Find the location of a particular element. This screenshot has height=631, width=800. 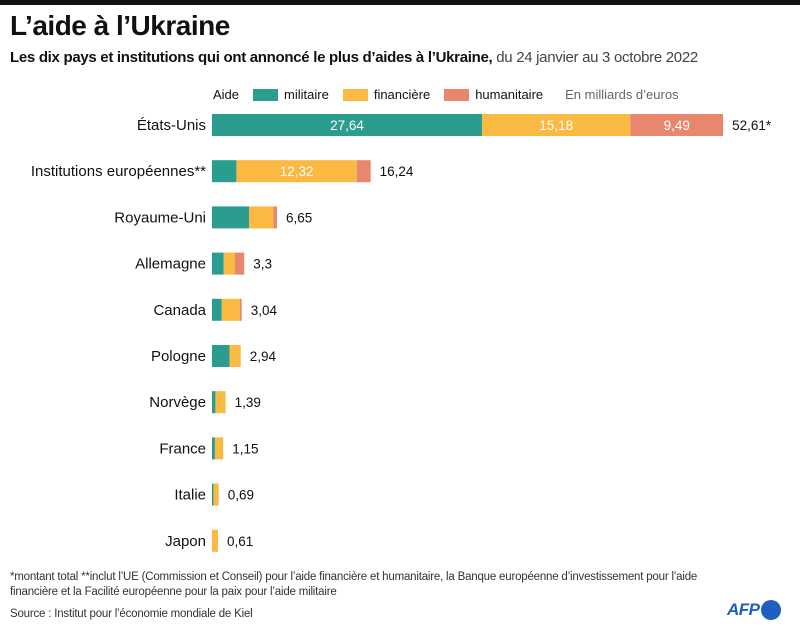

legend-label-militaire: militaire is located at coordinates (306, 94).